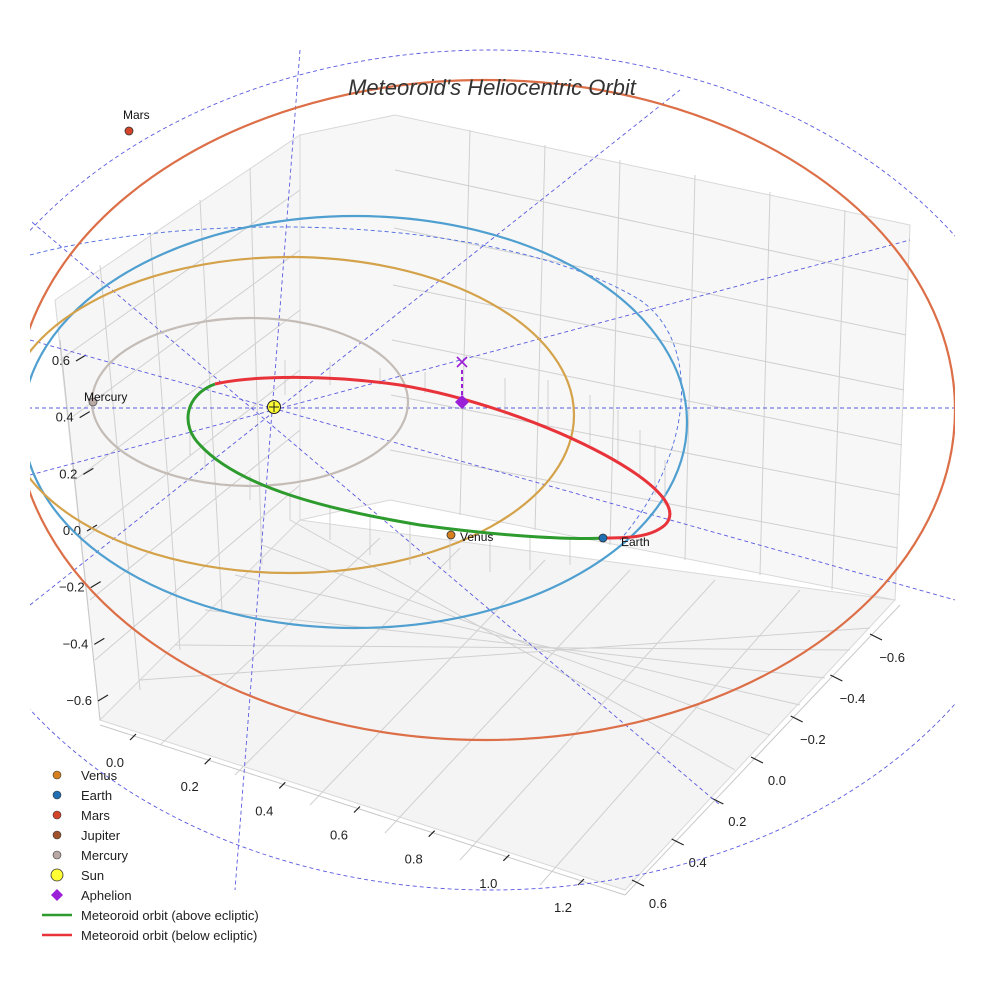  I want to click on aphelion-diamond, so click(462, 402).